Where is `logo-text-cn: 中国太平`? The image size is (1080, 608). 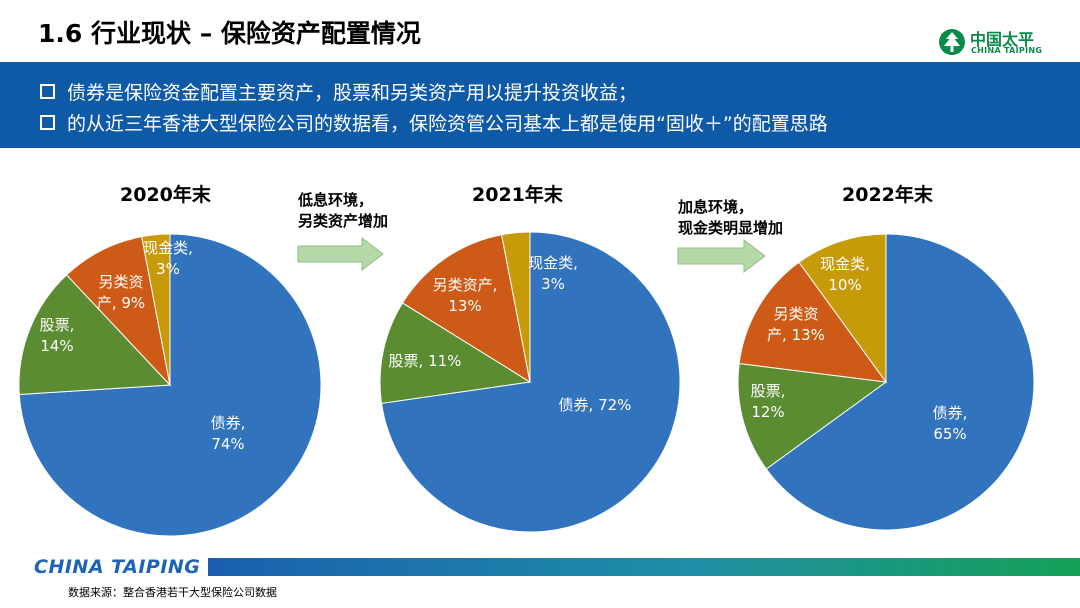
logo-text-cn: 中国太平 is located at coordinates (1002, 39).